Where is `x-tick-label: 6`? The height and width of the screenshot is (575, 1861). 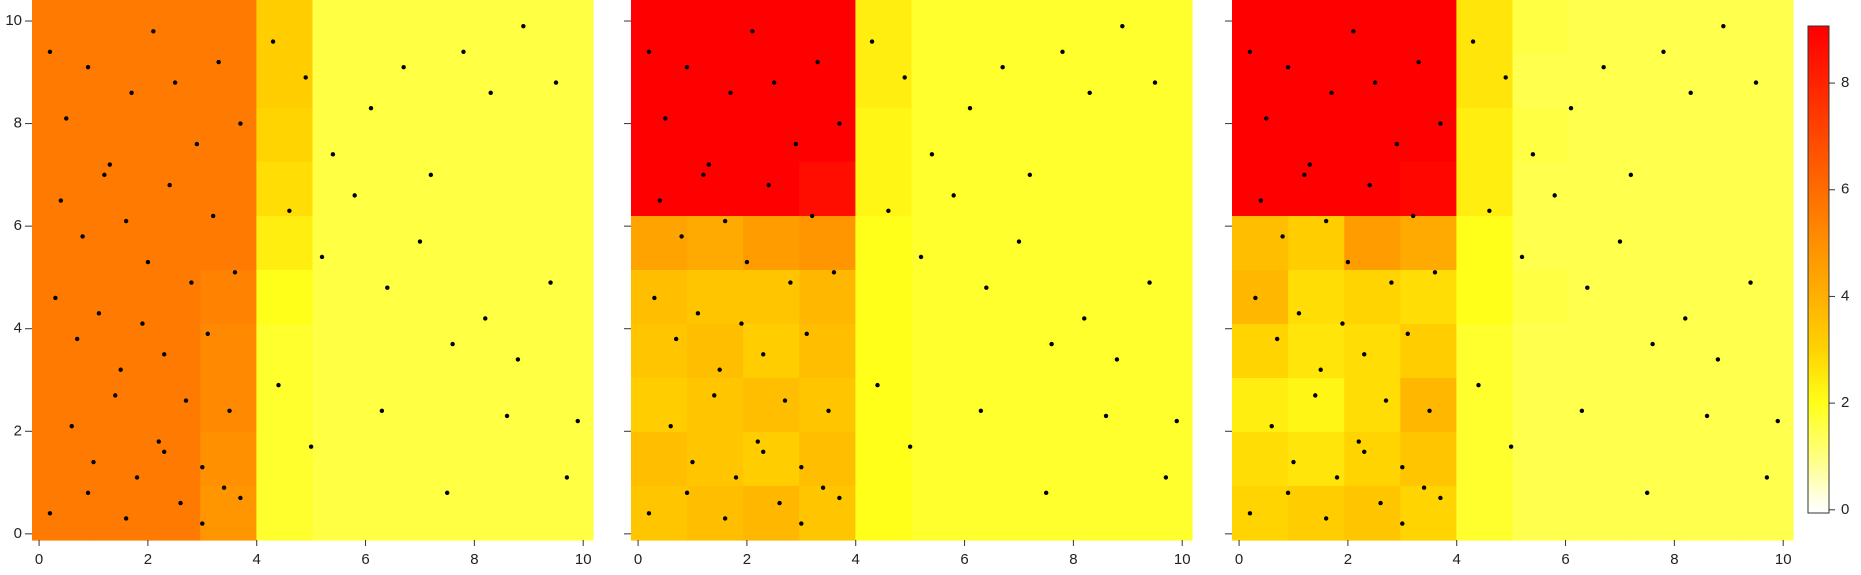 x-tick-label: 6 is located at coordinates (1565, 559).